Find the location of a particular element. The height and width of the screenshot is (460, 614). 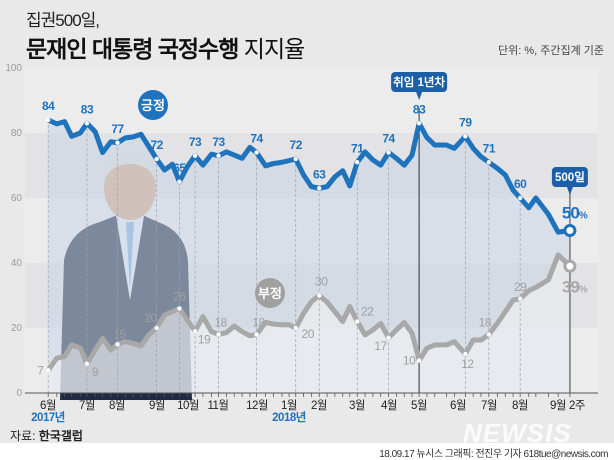

x-tick-label: 5월 is located at coordinates (419, 405).